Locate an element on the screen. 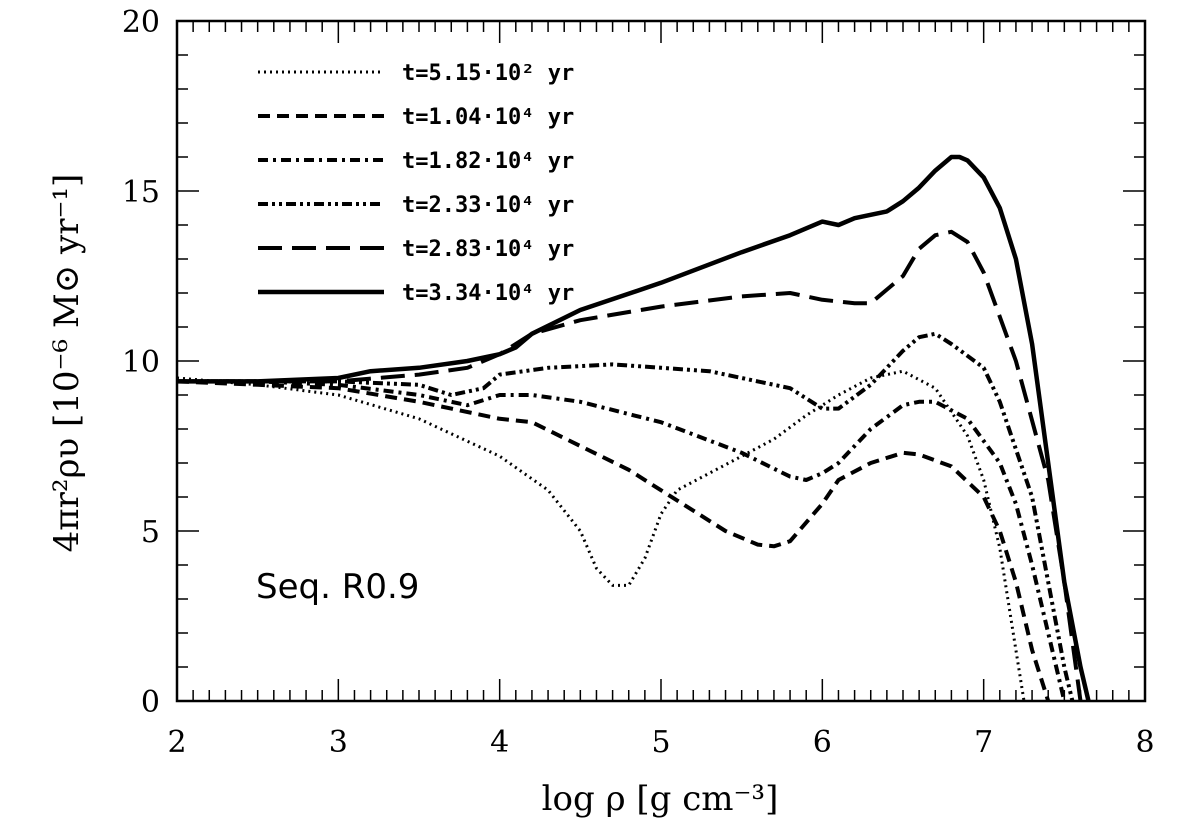  legend-label-4: t=2.33·10⁴ yr is located at coordinates (488, 205).